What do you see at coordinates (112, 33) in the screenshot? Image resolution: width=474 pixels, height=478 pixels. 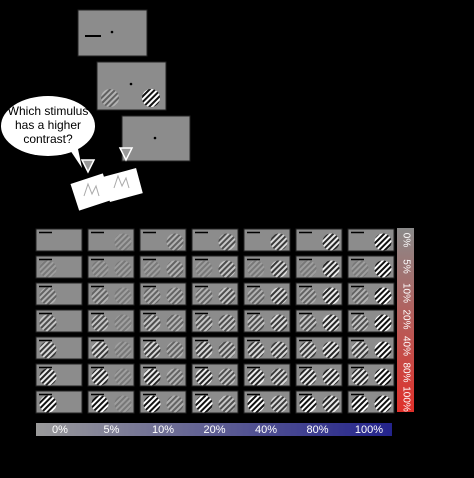 I see `screen-fixation` at bounding box center [112, 33].